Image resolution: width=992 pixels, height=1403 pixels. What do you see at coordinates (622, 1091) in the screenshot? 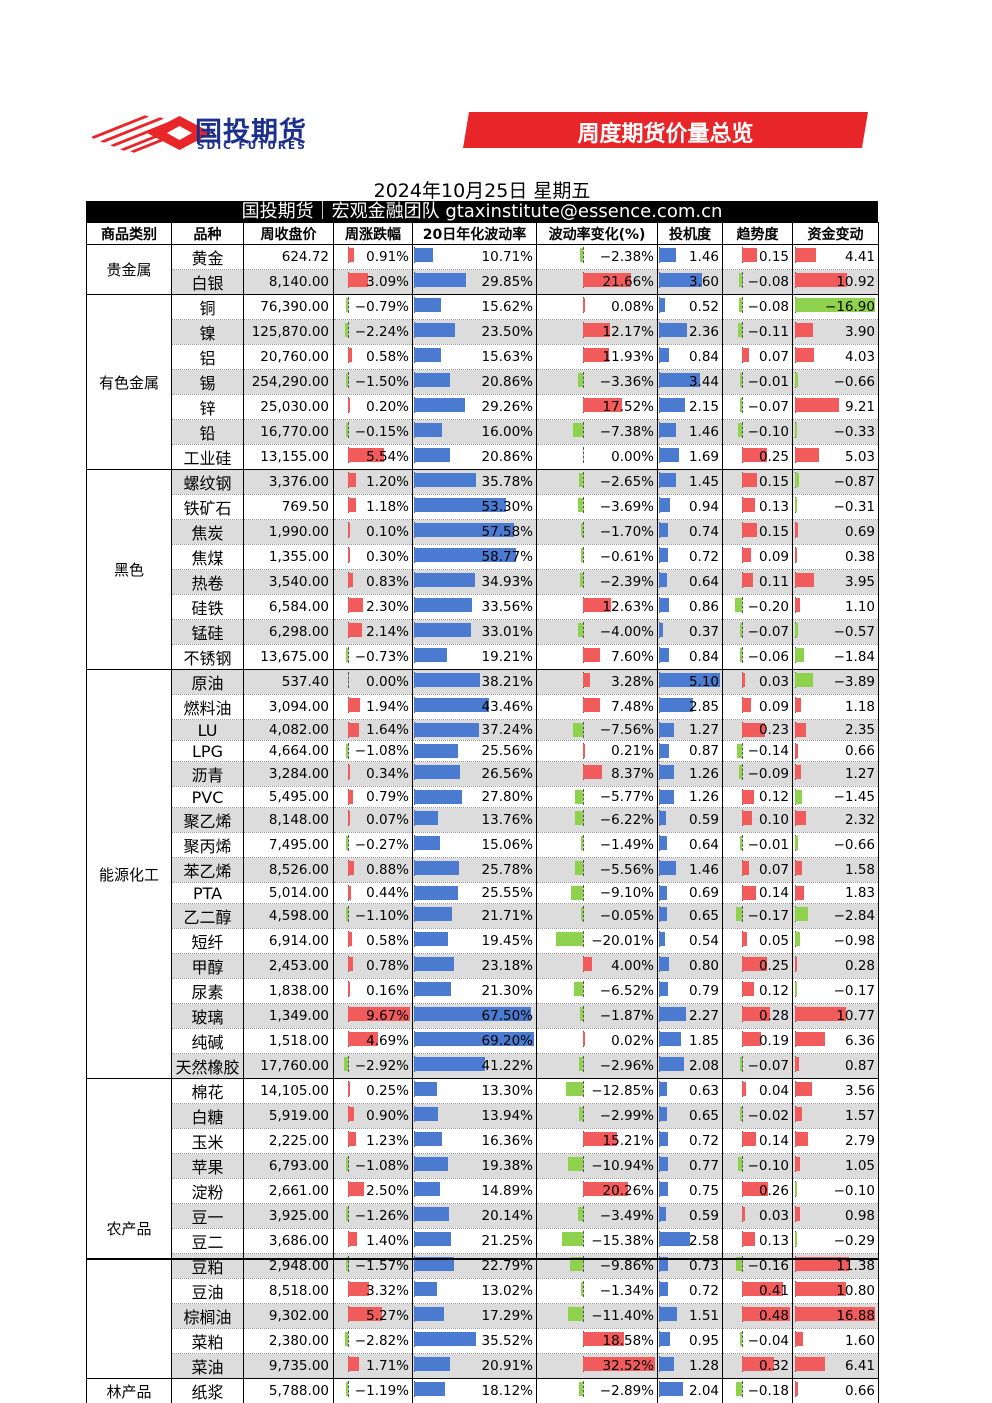
I see `volatility-change-value: −12.85%` at bounding box center [622, 1091].